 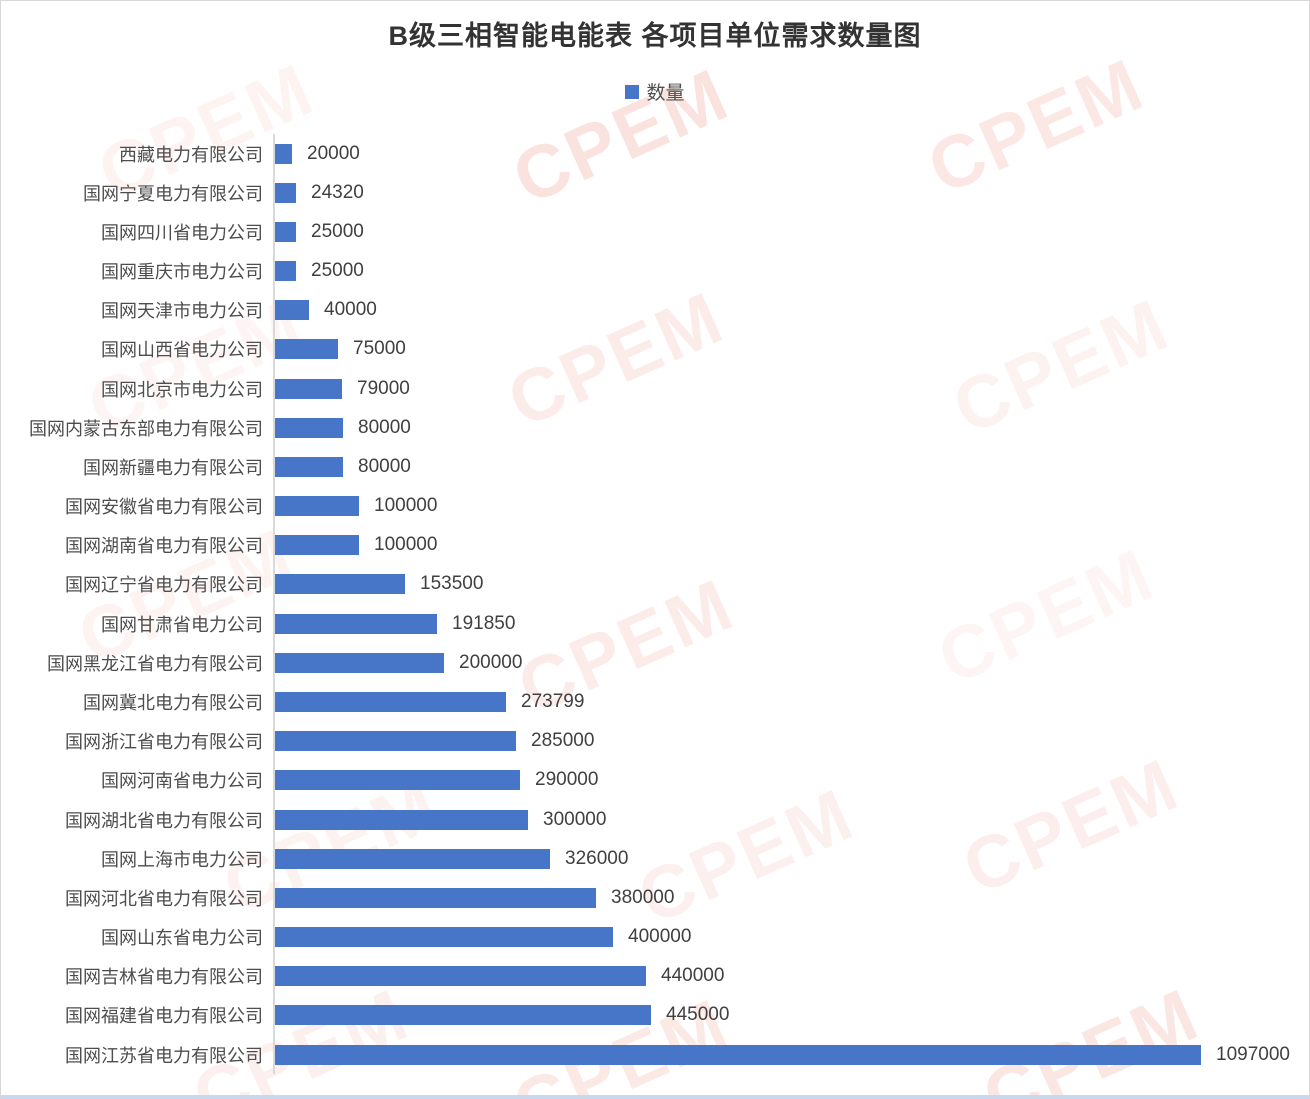 What do you see at coordinates (655, 741) in the screenshot?
I see `bar-row: 国网浙江省电力有限公司 285000` at bounding box center [655, 741].